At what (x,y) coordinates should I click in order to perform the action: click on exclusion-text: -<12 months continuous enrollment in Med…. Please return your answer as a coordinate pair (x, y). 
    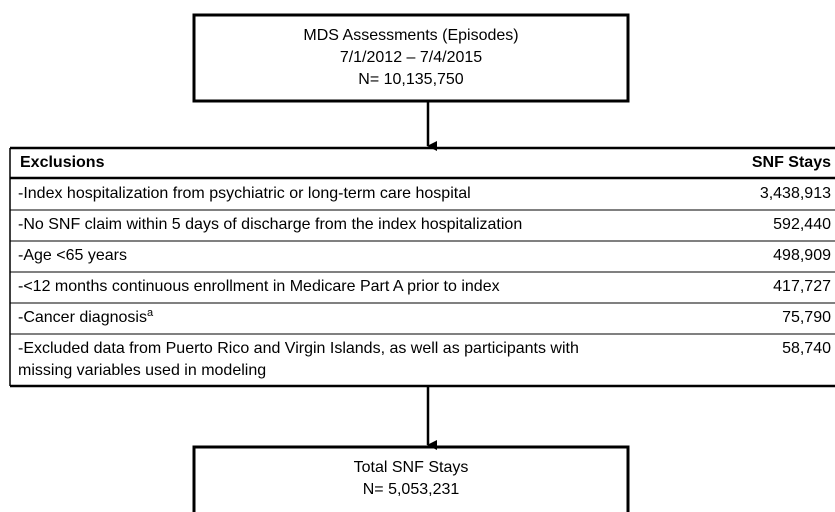
    Looking at the image, I should click on (259, 286).